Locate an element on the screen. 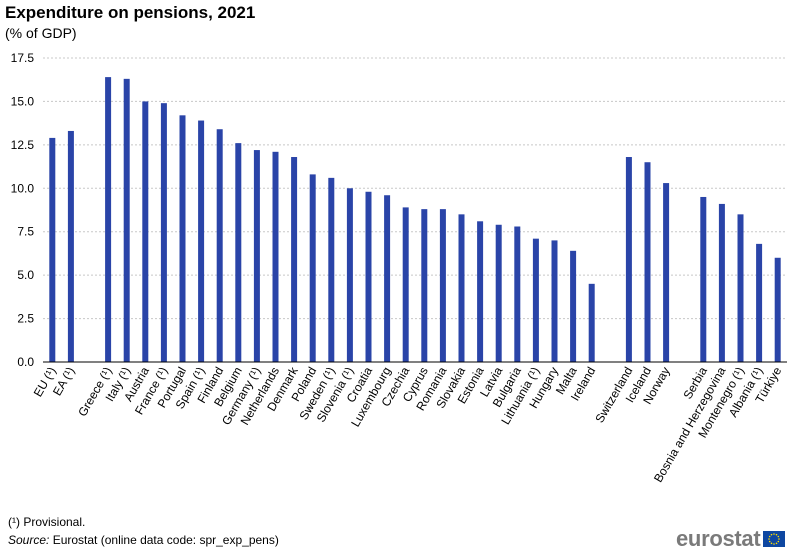  y-axis-tick-labels: 0.0 2.5 5.0 7.5 10.0 12.5 15.0 17.5 is located at coordinates (23, 210).